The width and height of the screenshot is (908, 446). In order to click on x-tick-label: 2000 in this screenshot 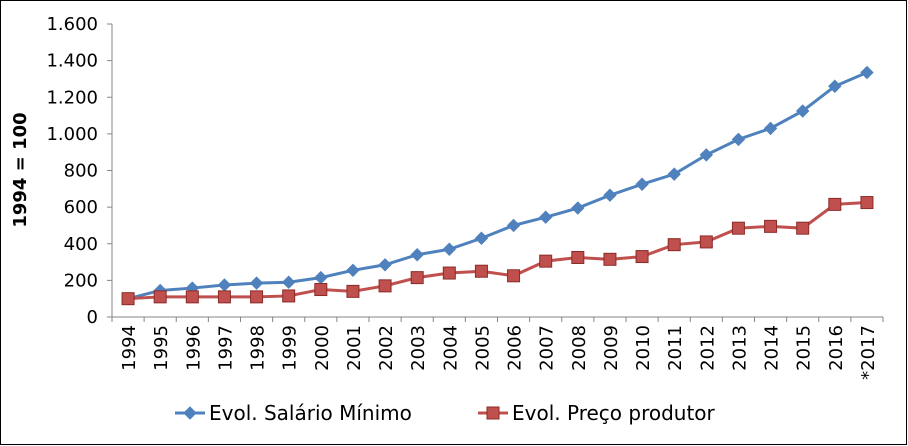, I will do `click(322, 348)`.